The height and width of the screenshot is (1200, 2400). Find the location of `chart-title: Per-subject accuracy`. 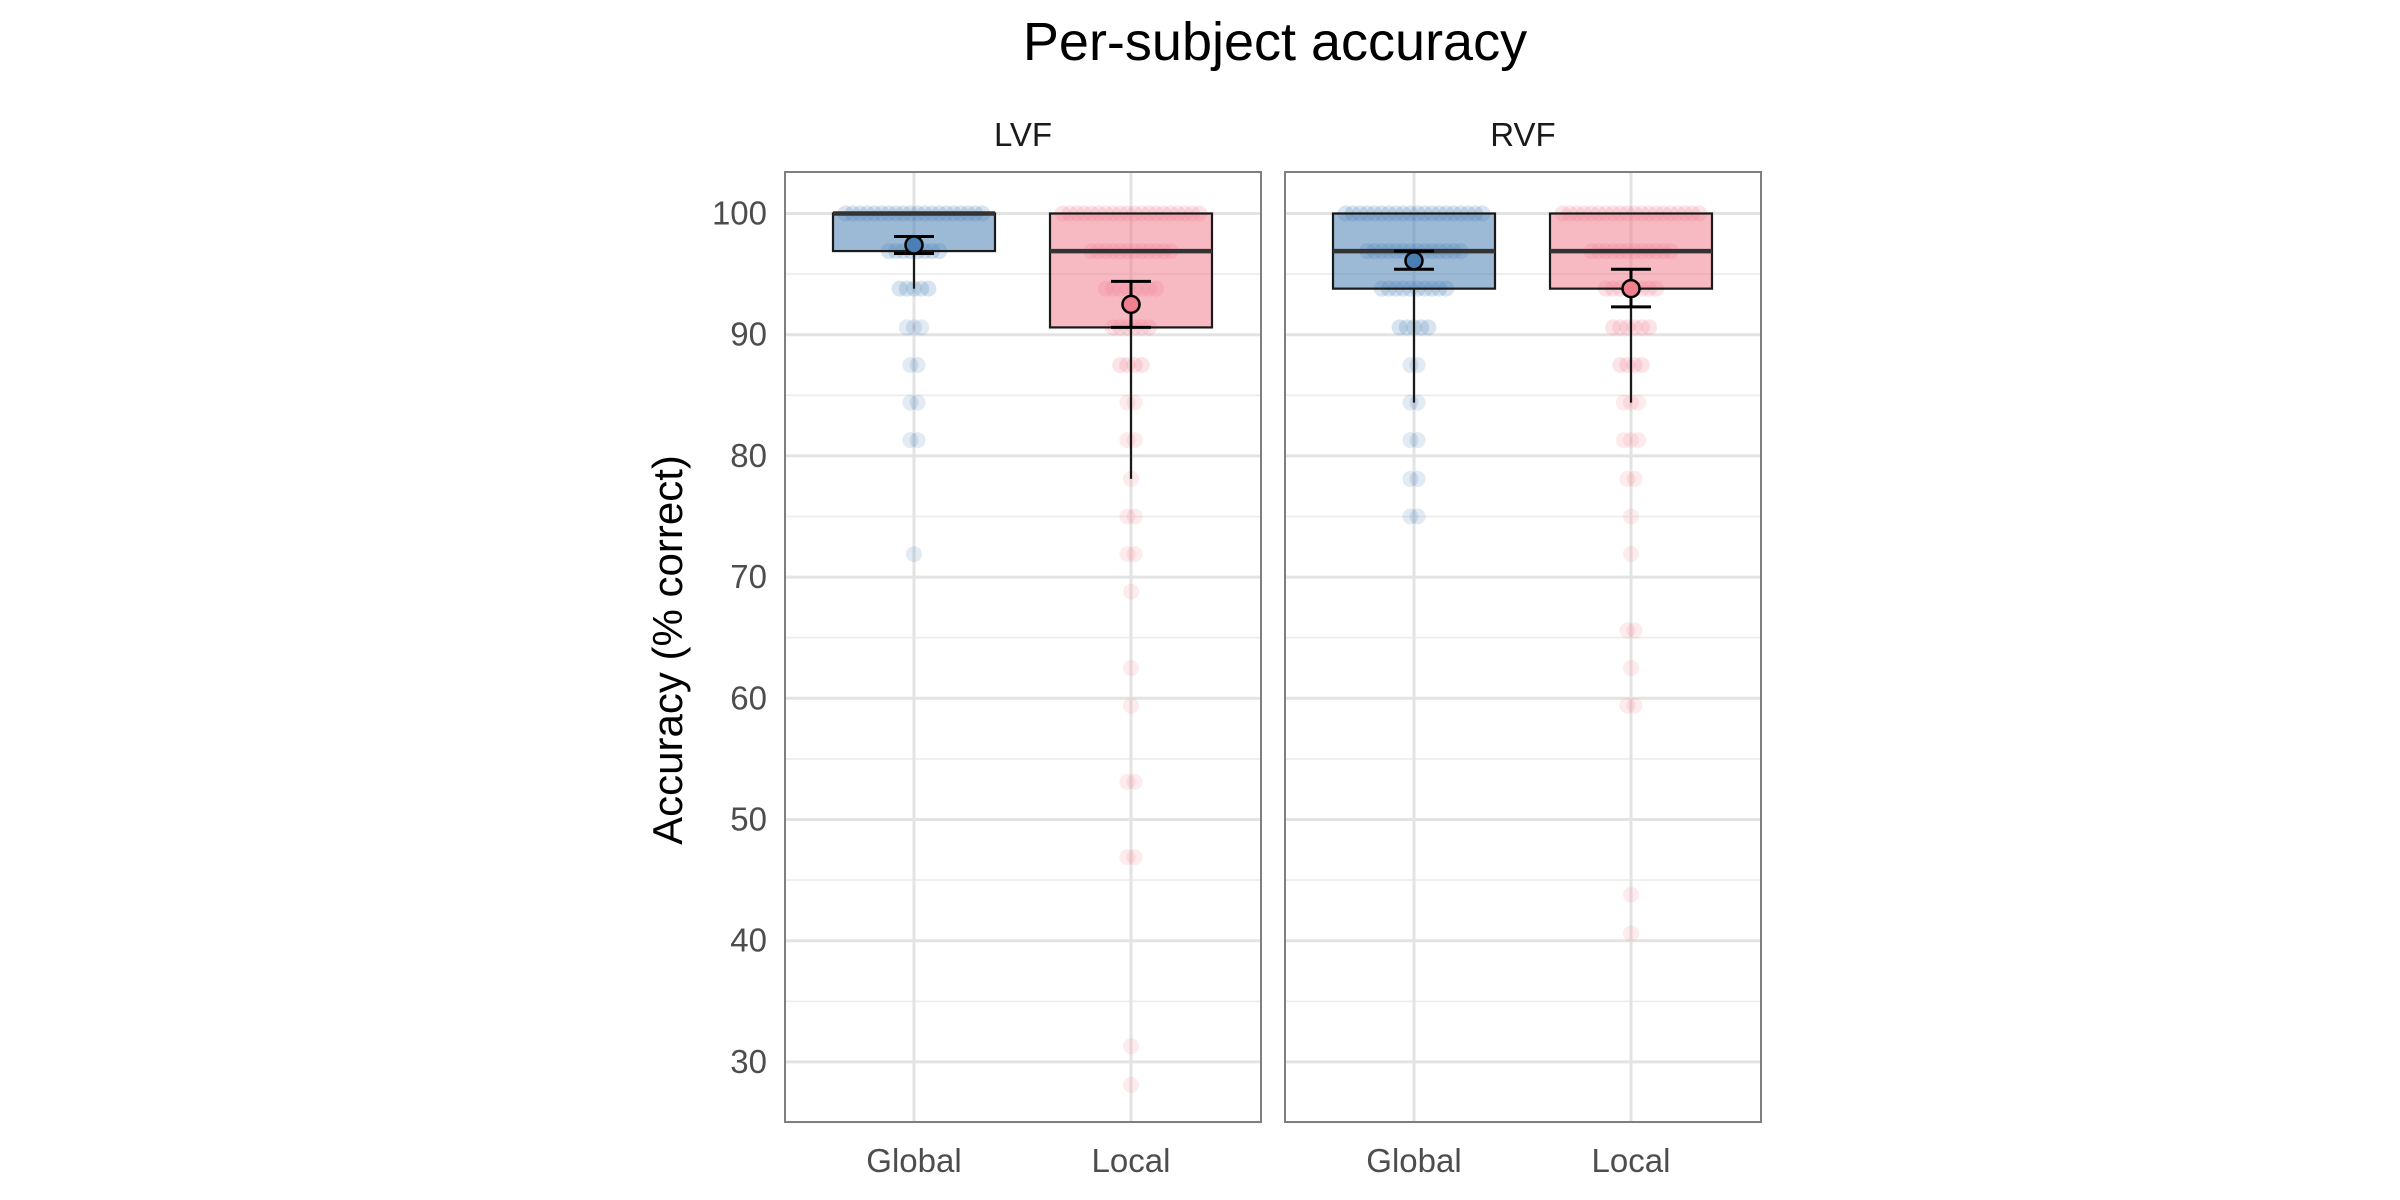

chart-title: Per-subject accuracy is located at coordinates (1275, 42).